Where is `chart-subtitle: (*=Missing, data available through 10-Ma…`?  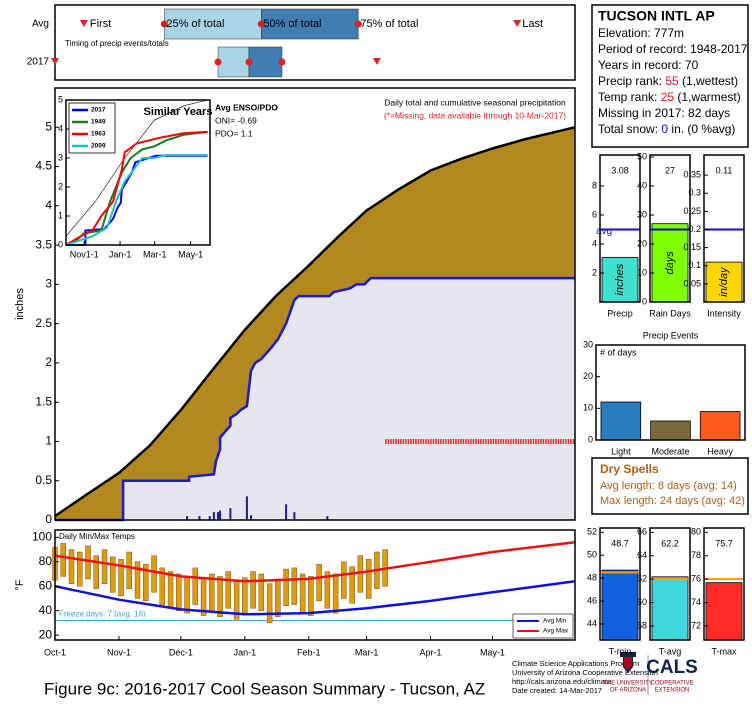 chart-subtitle: (*=Missing, data available through 10-Ma… is located at coordinates (475, 115).